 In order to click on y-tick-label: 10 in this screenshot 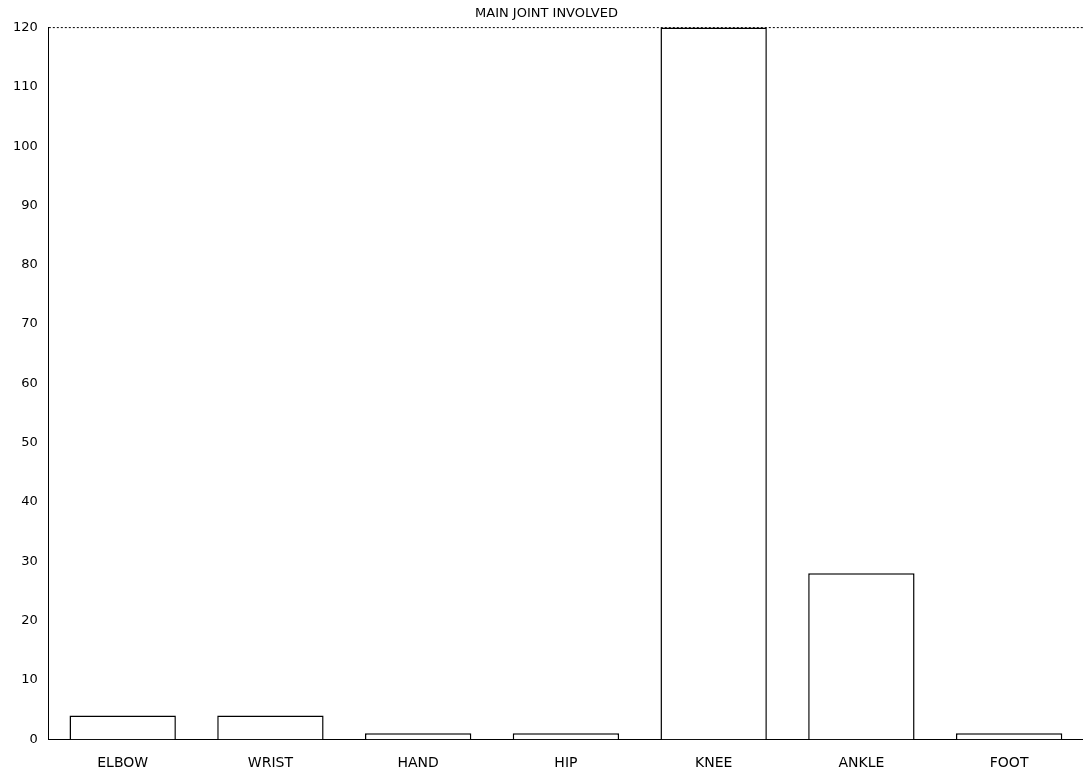, I will do `click(29, 679)`.